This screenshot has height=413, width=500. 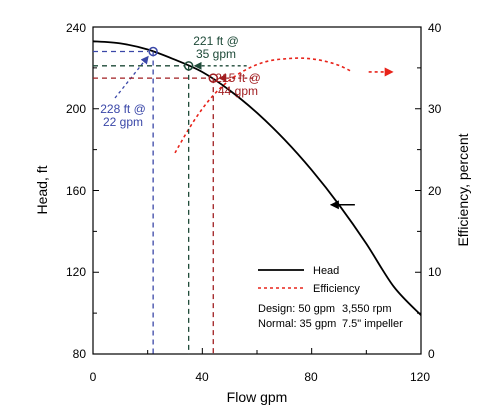 I want to click on y-left-tick-label: 240, so click(x=76, y=28).